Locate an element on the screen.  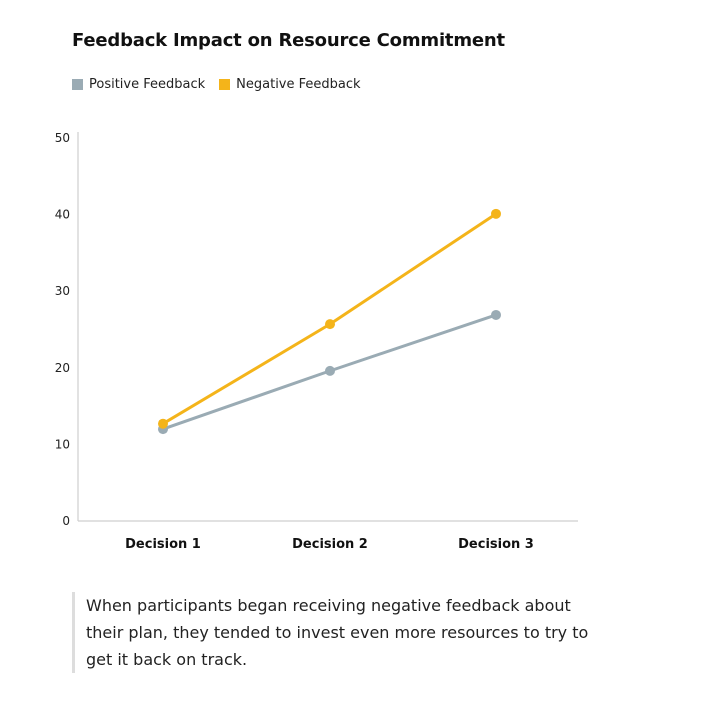
y-tick-label: 20 is located at coordinates (62, 368).